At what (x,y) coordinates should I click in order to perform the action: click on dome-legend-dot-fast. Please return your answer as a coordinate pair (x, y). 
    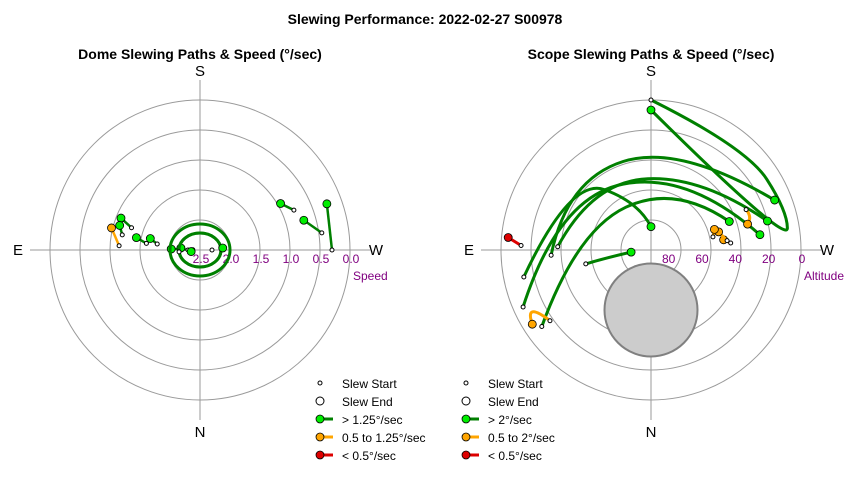
    Looking at the image, I should click on (320, 419).